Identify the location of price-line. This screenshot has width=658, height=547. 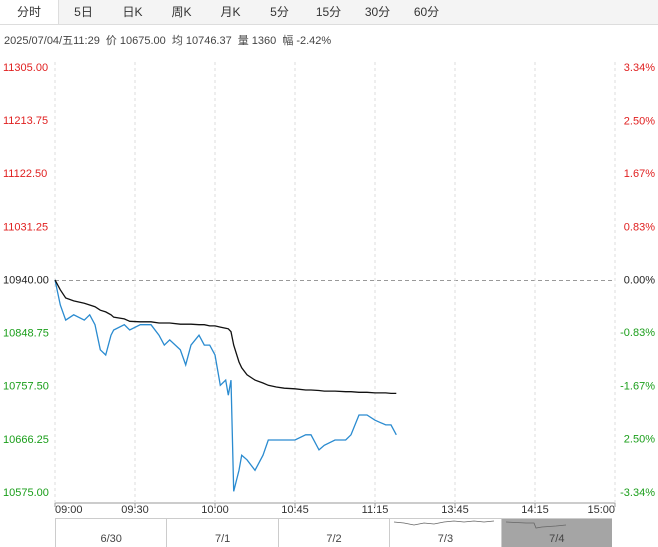
(225, 337).